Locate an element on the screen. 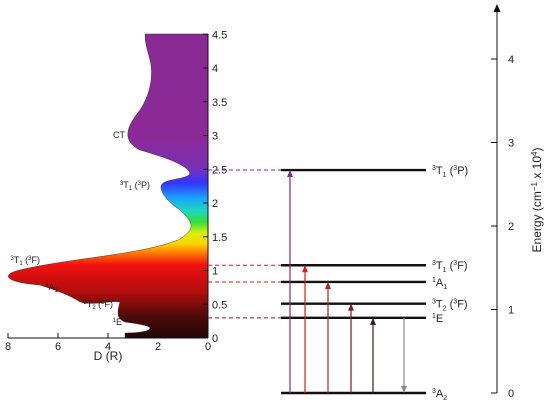  spectrum-x-axis-label: D (R) is located at coordinates (108, 356).